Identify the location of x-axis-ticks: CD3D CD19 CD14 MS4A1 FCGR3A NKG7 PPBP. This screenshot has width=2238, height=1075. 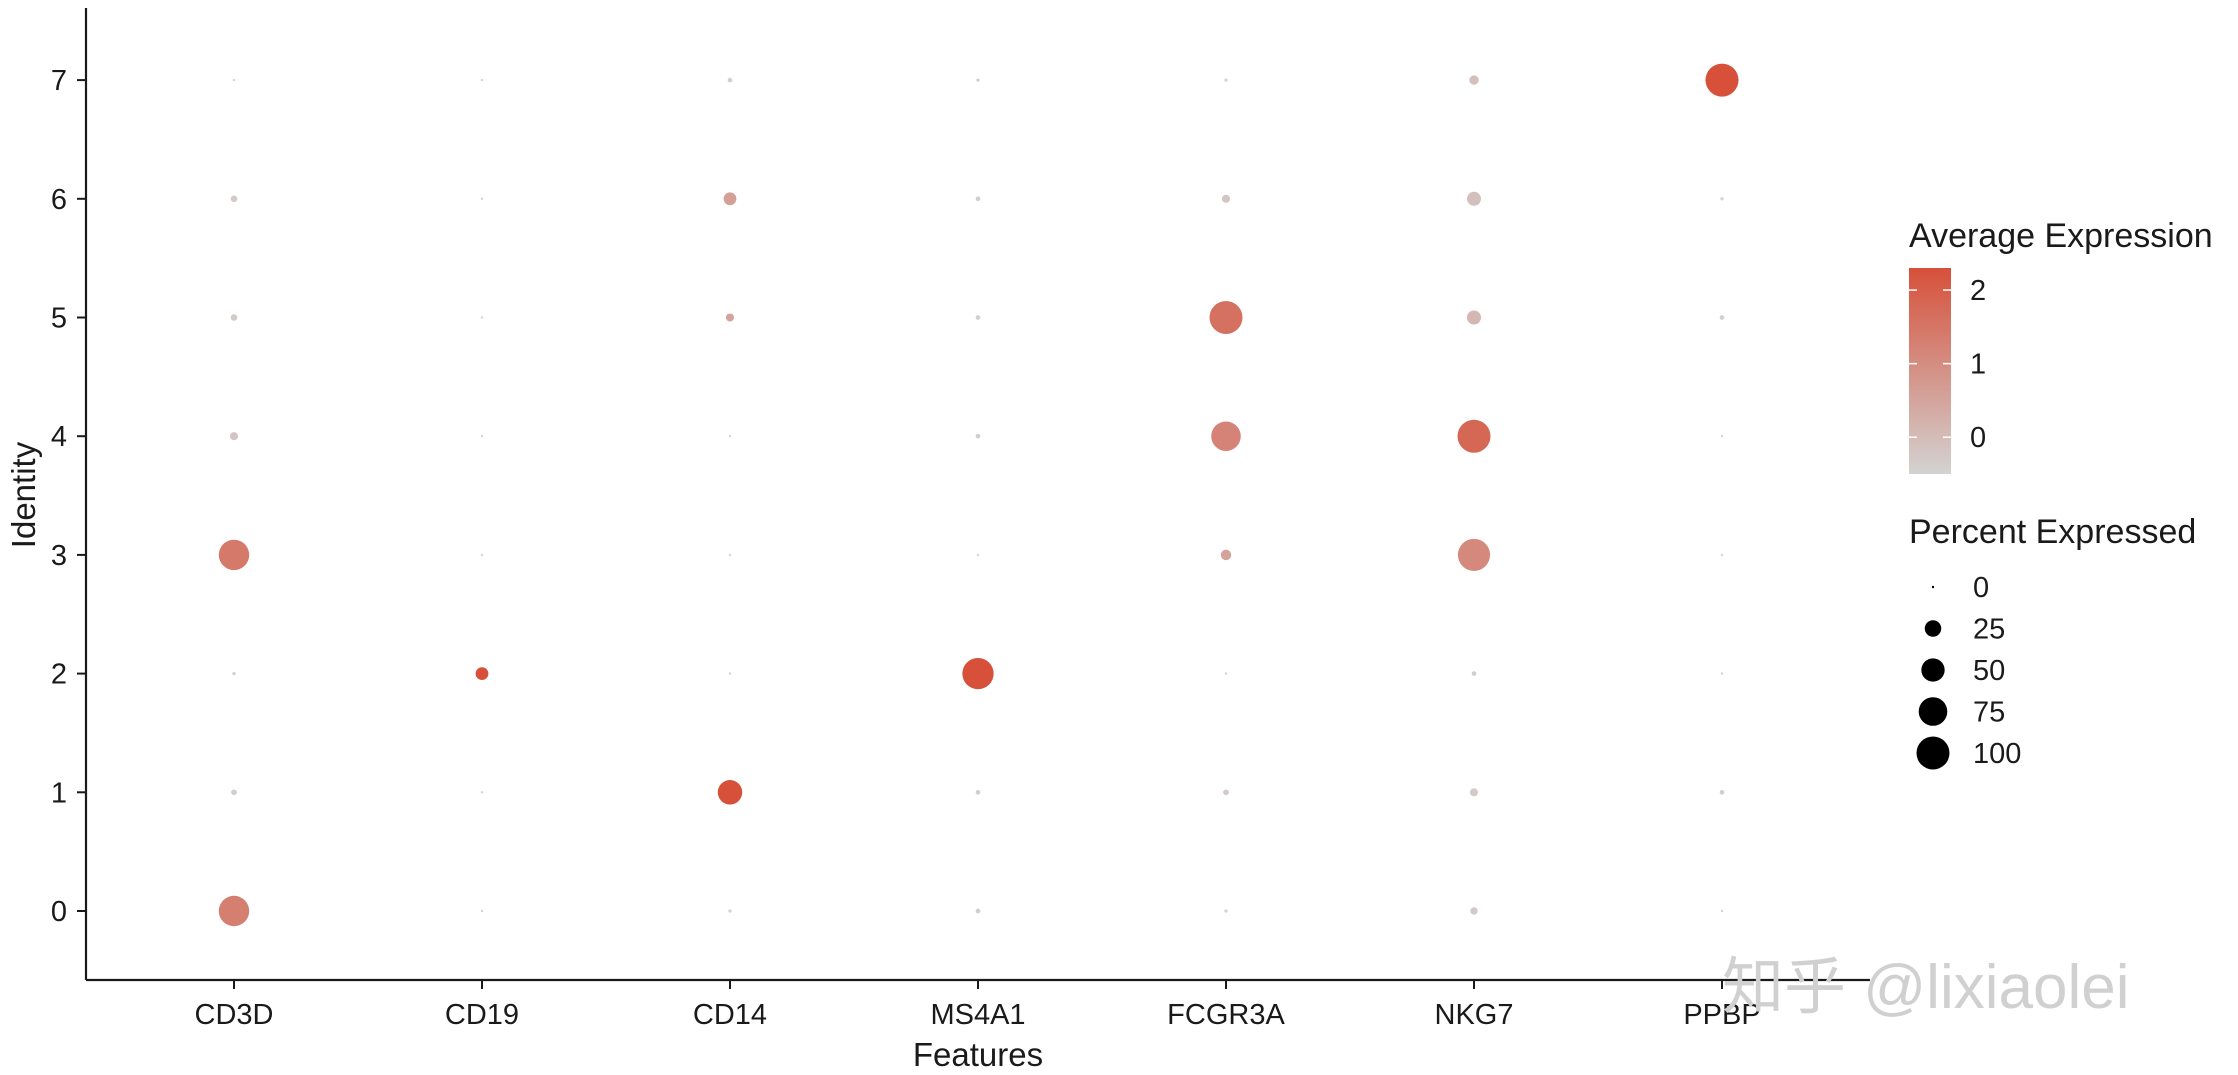
(978, 1005).